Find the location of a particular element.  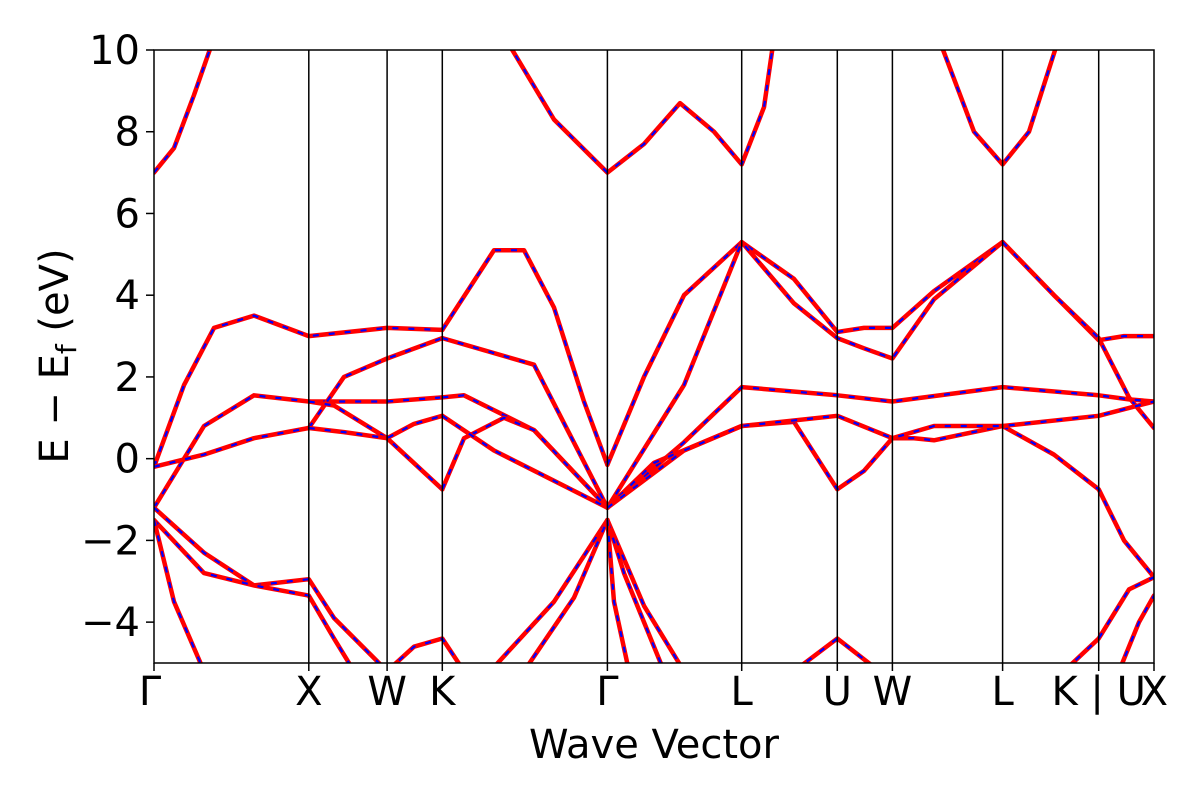

y-tick-label: 6 is located at coordinates (127, 214).